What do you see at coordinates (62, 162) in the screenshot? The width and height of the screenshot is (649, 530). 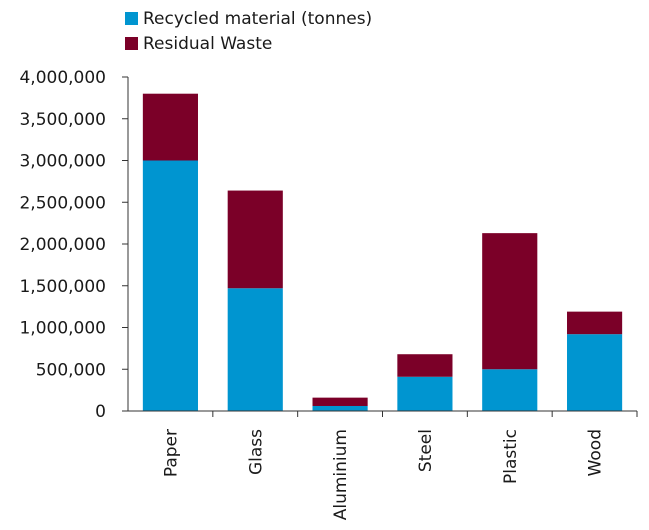 I see `y-tick-label: 3,000,000` at bounding box center [62, 162].